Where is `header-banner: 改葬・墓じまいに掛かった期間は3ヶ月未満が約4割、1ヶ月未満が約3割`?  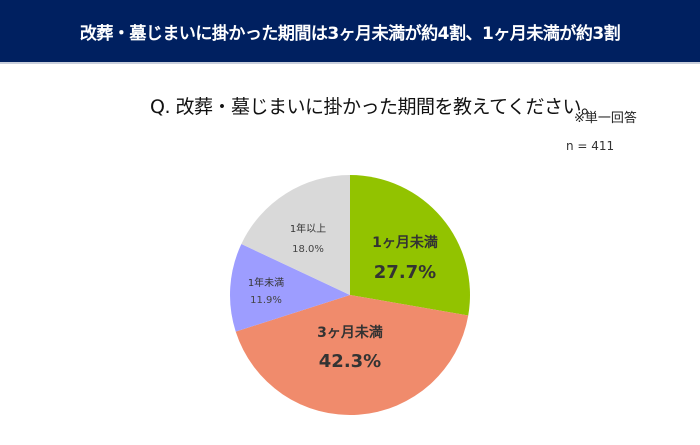 header-banner: 改葬・墓じまいに掛かった期間は3ヶ月未満が約4割、1ヶ月未満が約3割 is located at coordinates (350, 31).